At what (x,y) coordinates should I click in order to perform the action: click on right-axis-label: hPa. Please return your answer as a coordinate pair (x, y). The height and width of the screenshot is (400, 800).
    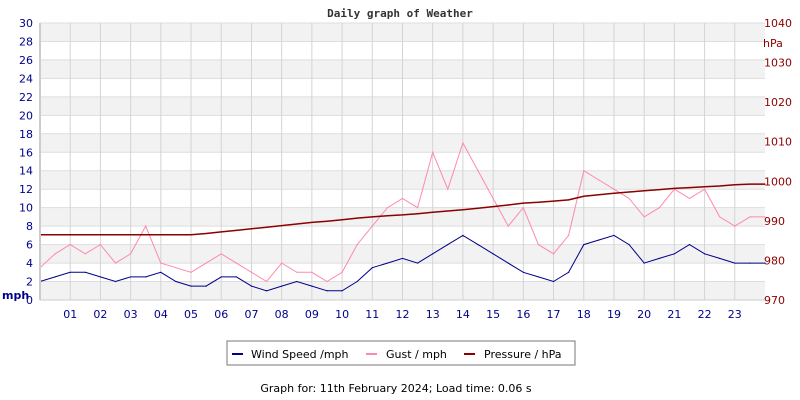
    Looking at the image, I should click on (773, 43).